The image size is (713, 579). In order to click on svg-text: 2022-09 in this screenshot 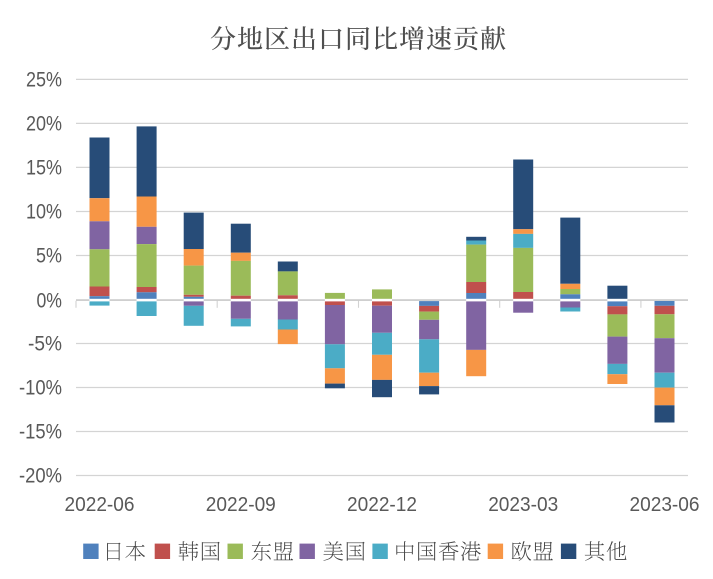, I will do `click(241, 505)`.